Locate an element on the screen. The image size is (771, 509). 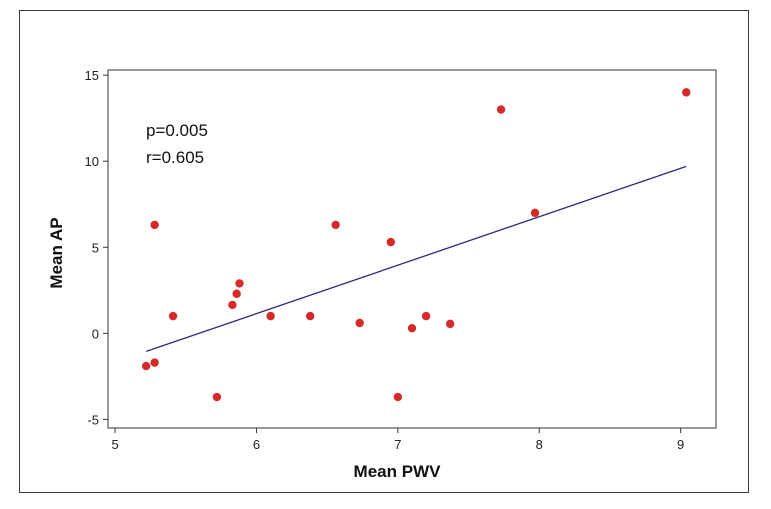
x-axis: 5 6 7 8 9 is located at coordinates (397, 440).